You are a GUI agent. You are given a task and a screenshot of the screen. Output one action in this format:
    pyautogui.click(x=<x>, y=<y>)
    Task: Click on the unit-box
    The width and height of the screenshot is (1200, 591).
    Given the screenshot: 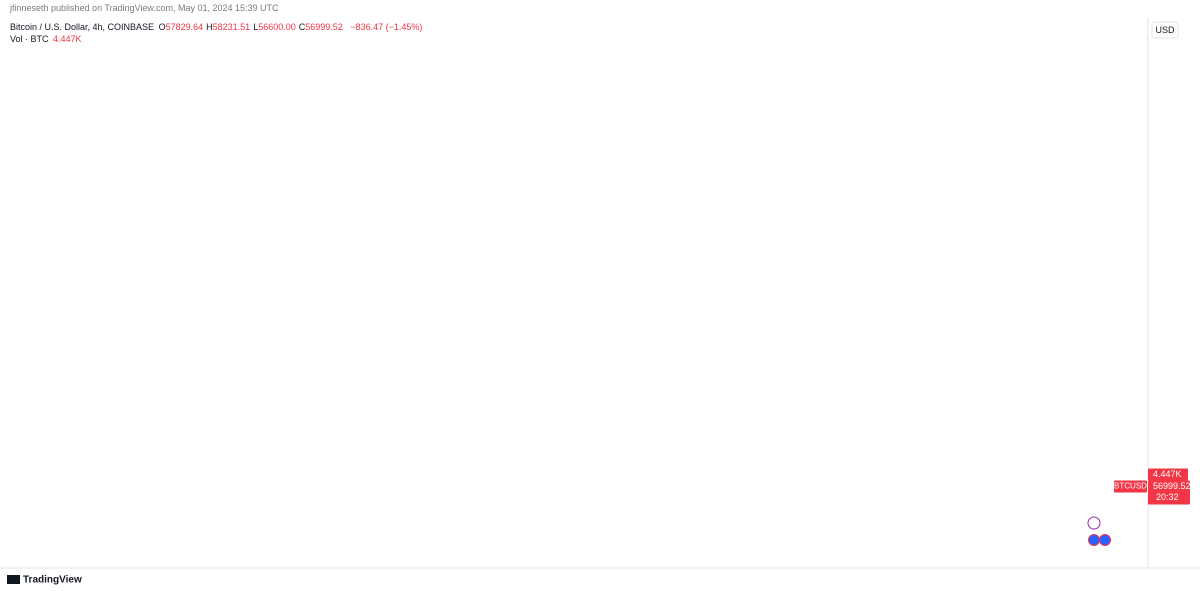 What is the action you would take?
    pyautogui.click(x=1165, y=30)
    